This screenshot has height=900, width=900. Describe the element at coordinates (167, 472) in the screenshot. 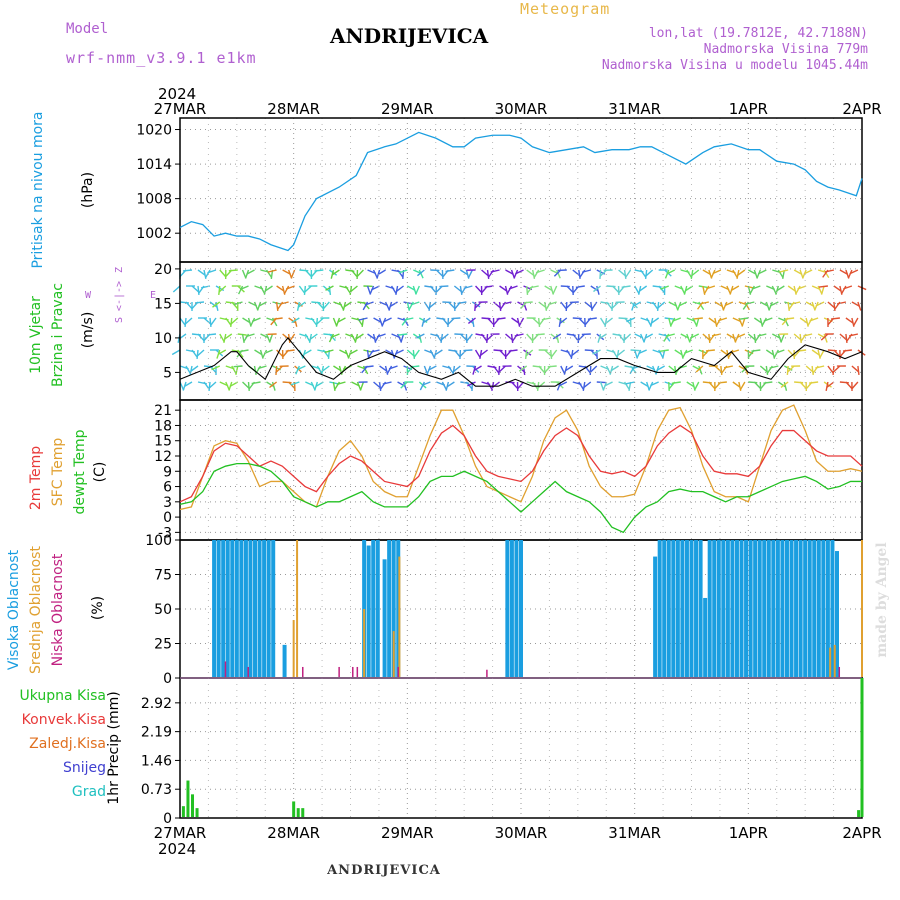

I see `ytick-label: 9` at that location.